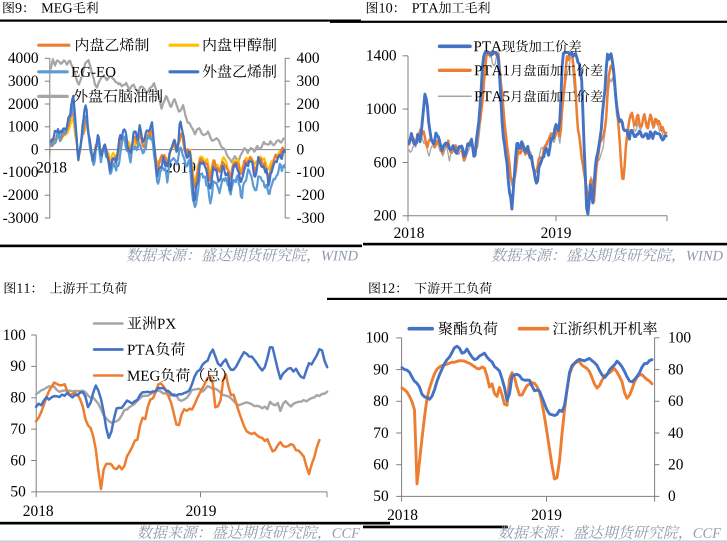 The width and height of the screenshot is (727, 542). What do you see at coordinates (381, 56) in the screenshot?
I see `svg-text: 1400` at bounding box center [381, 56].